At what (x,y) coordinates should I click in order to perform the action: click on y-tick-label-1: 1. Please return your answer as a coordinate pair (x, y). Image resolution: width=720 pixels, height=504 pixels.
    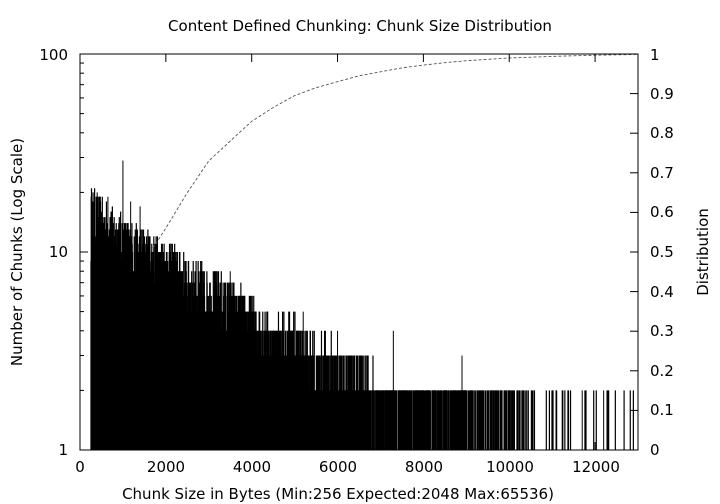
    Looking at the image, I should click on (63, 450).